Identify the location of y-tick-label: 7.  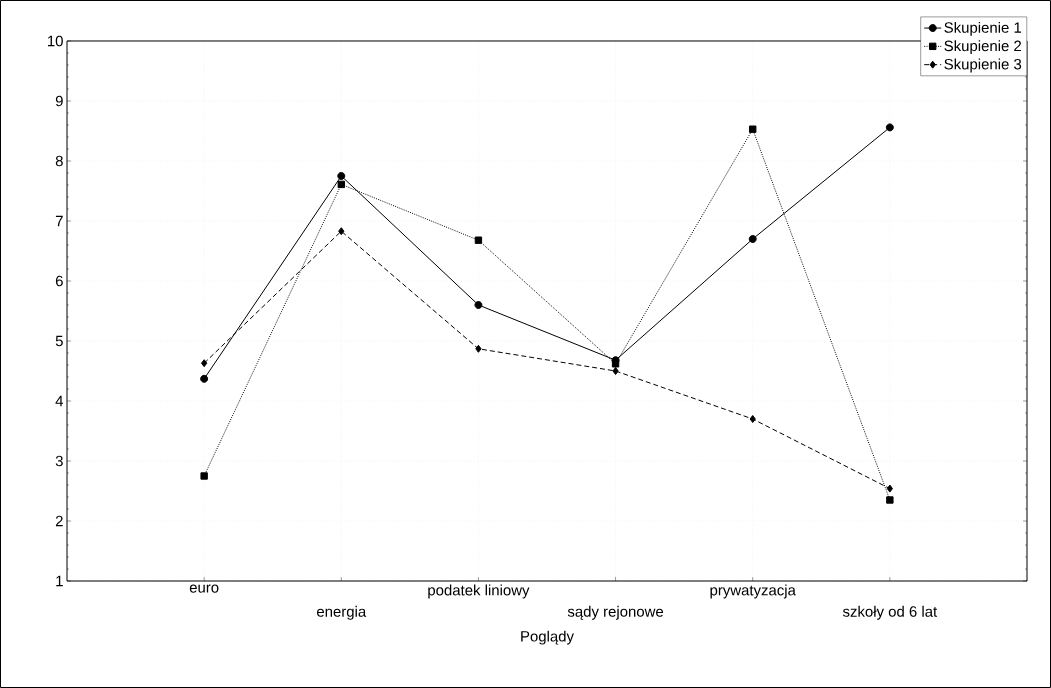
(59, 221).